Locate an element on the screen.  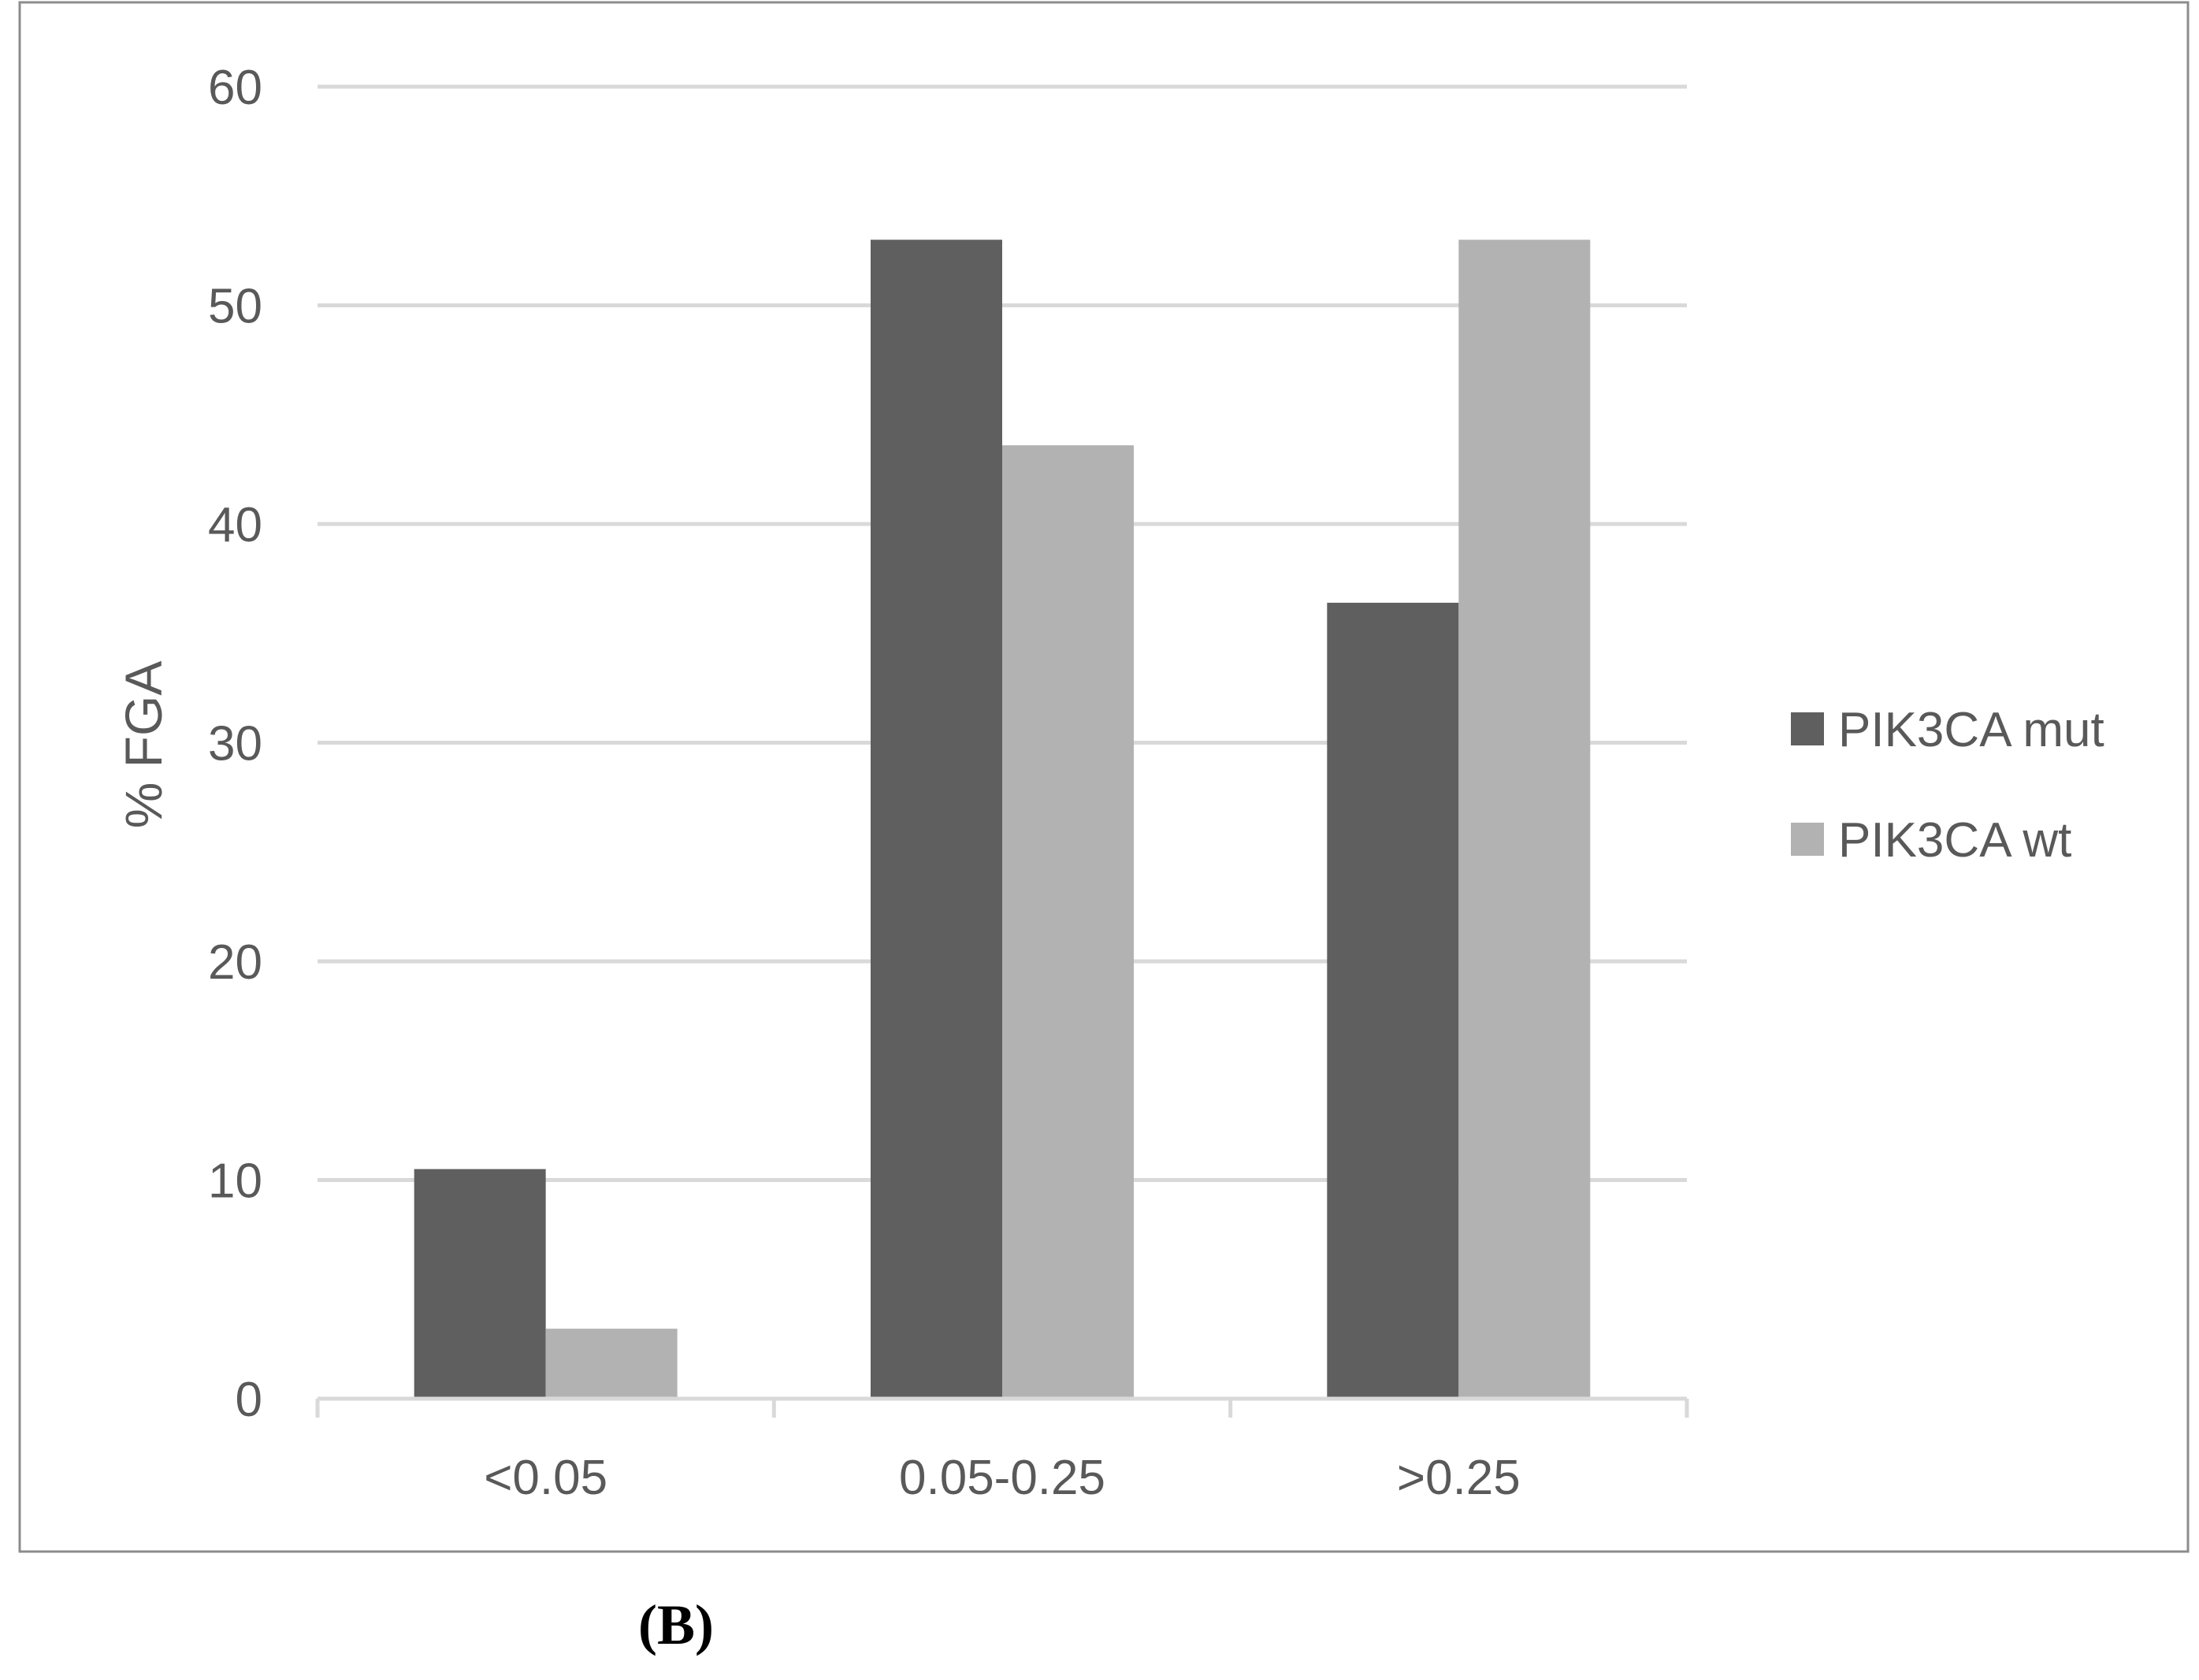
y-tick-label: 50 is located at coordinates (235, 307).